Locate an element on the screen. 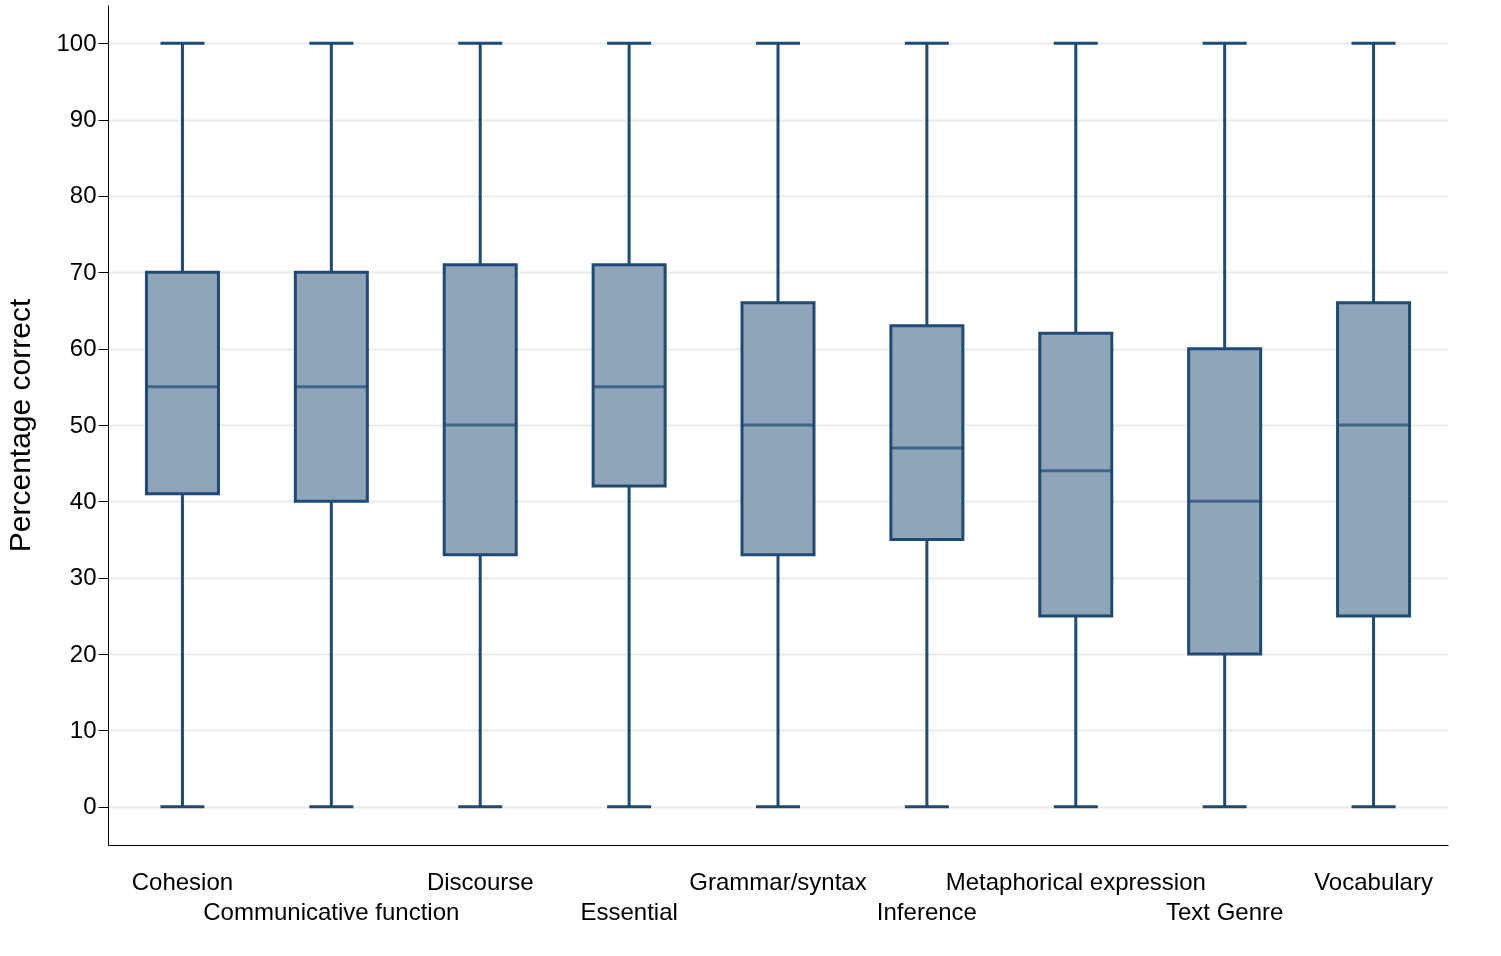 This screenshot has height=956, width=1501. y-tick-label: 100 is located at coordinates (76, 42).